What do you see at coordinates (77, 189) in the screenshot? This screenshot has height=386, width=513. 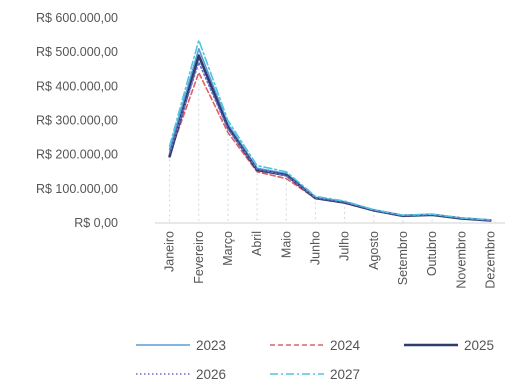 I see `y-tick-label: R$ 100.000,00` at bounding box center [77, 189].